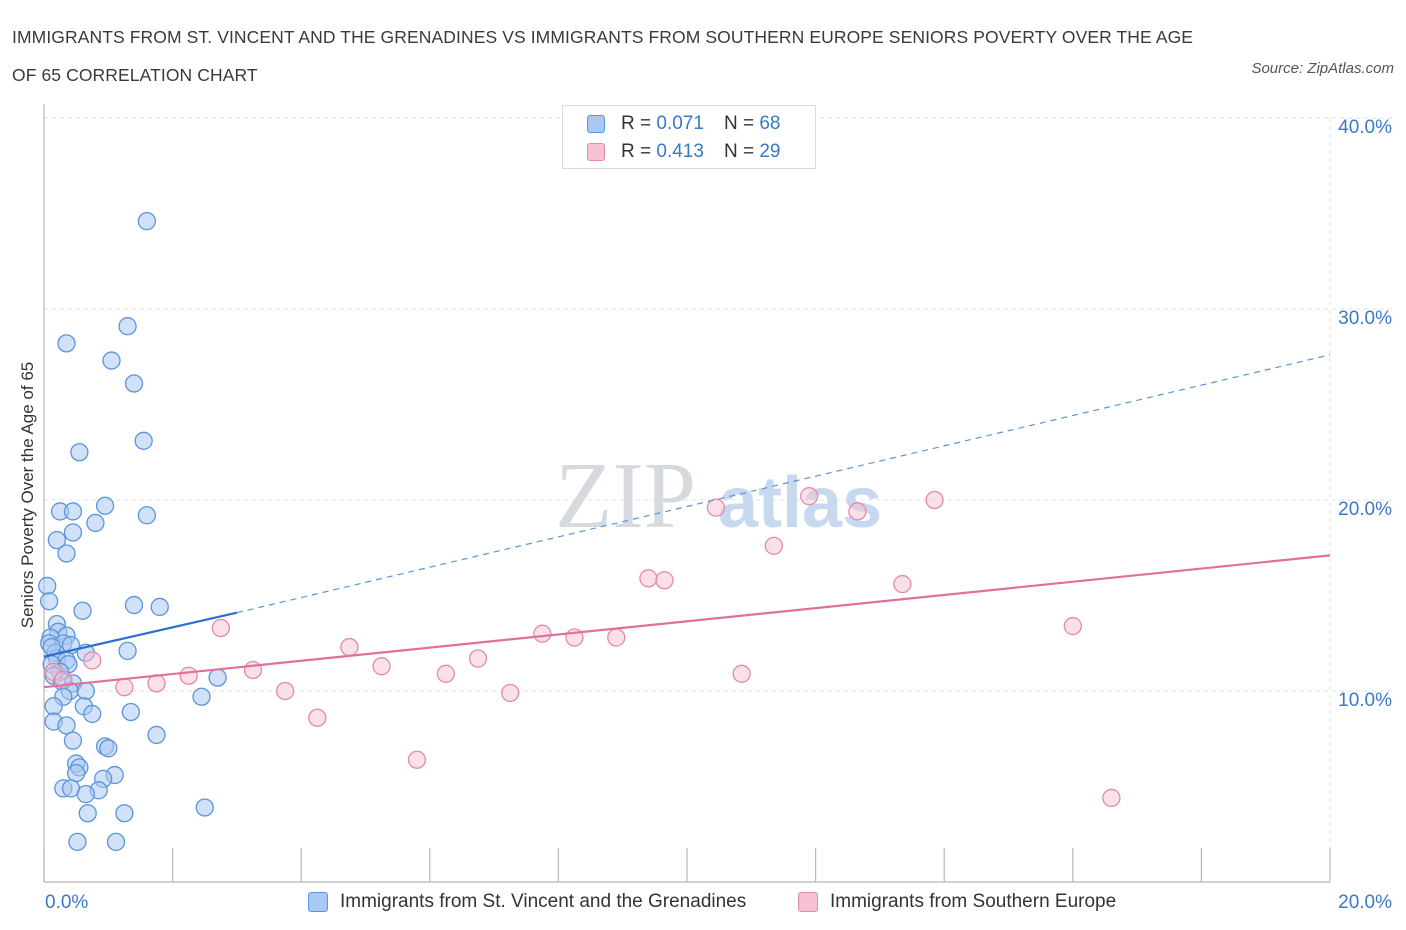  Describe the element at coordinates (636, 123) in the screenshot. I see `legend-r-label-1: R =` at that location.